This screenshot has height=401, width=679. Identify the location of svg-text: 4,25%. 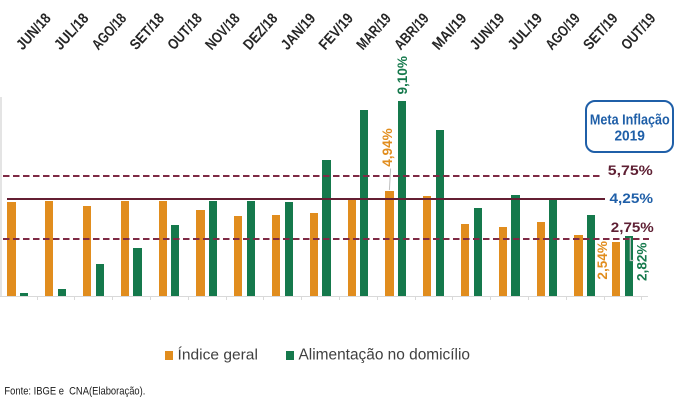
(632, 198).